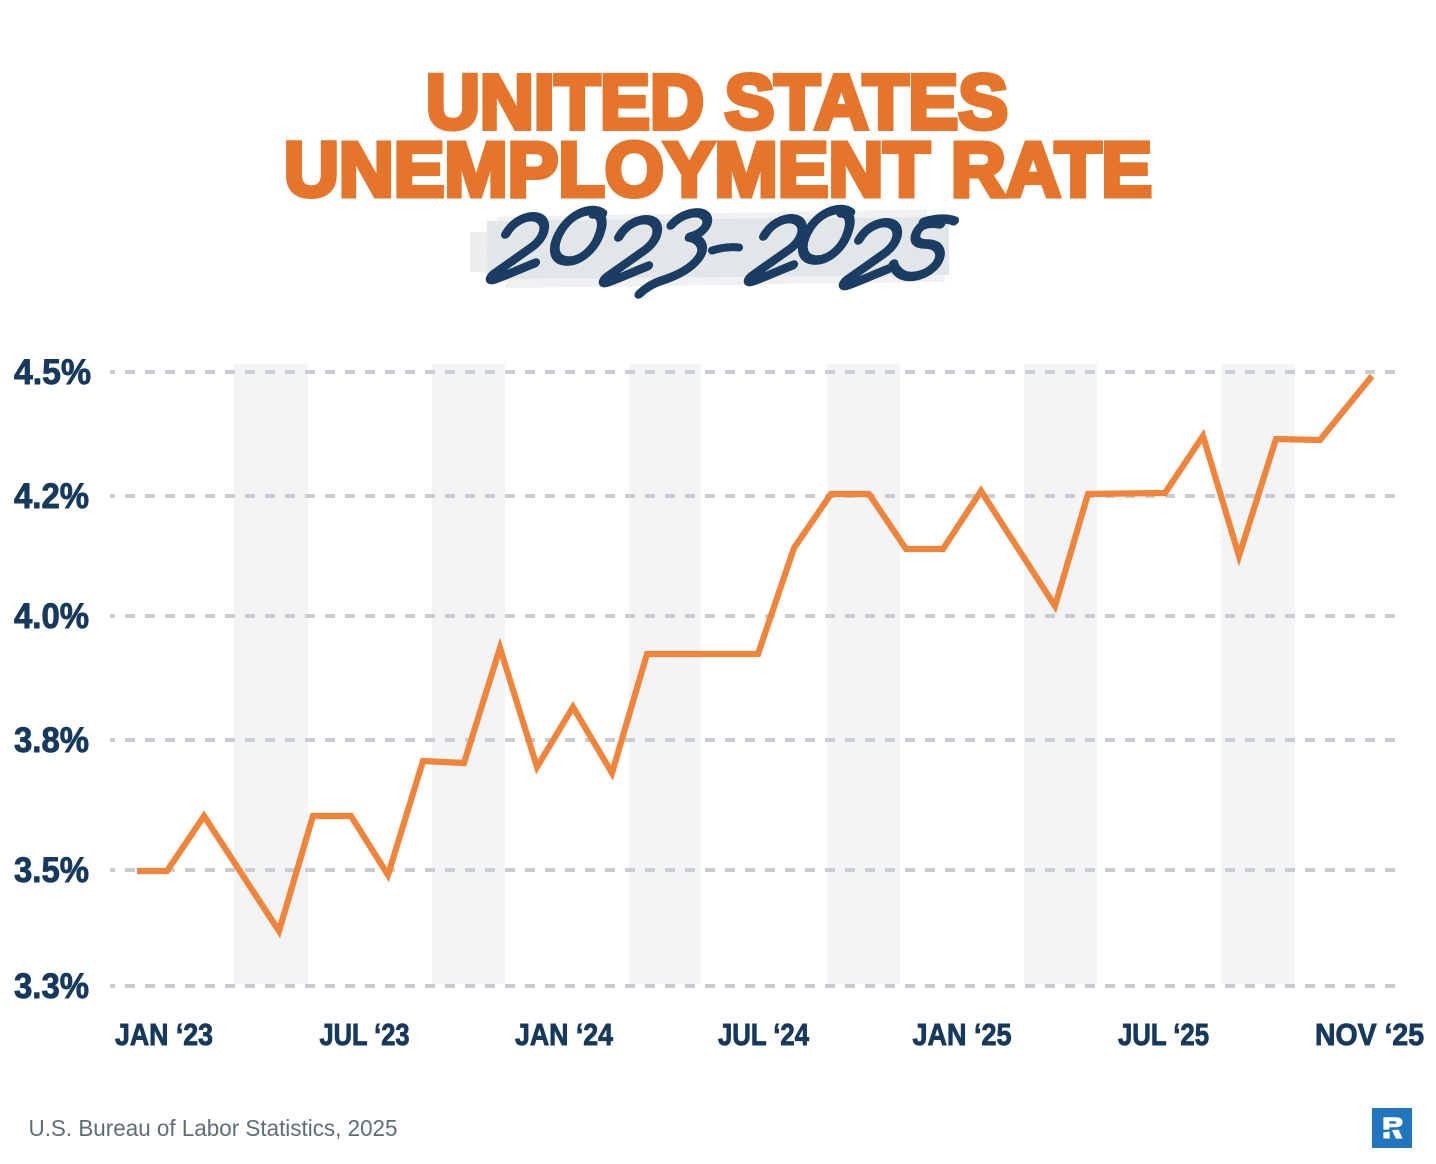  What do you see at coordinates (564, 1034) in the screenshot?
I see `svg-text: JAN ‘24` at bounding box center [564, 1034].